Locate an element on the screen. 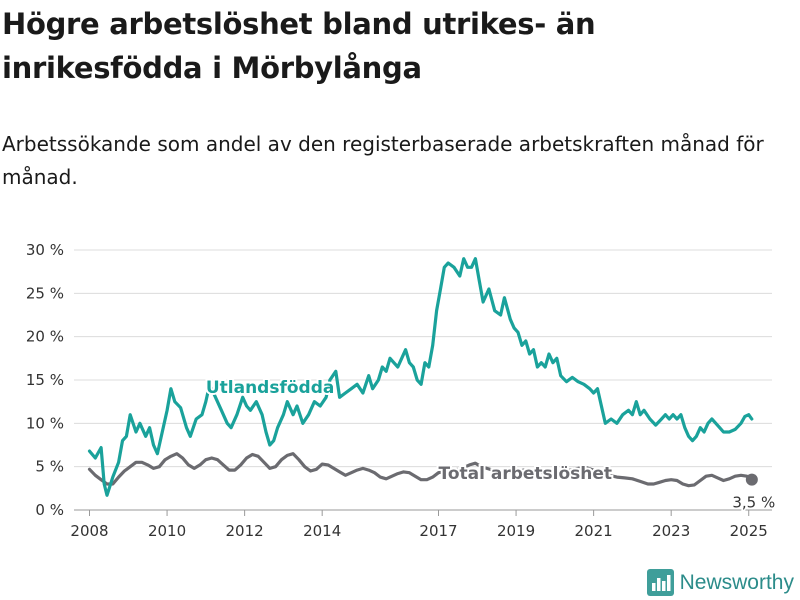  x-tick-label: 2019 is located at coordinates (516, 531).